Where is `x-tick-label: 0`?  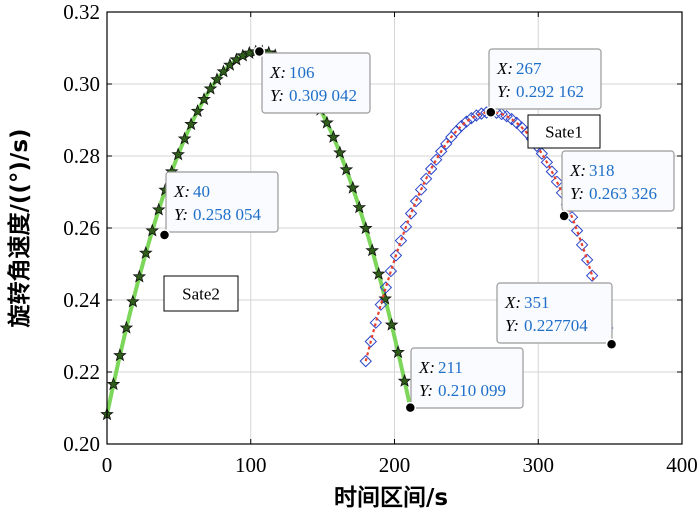 x-tick-label: 0 is located at coordinates (107, 465).